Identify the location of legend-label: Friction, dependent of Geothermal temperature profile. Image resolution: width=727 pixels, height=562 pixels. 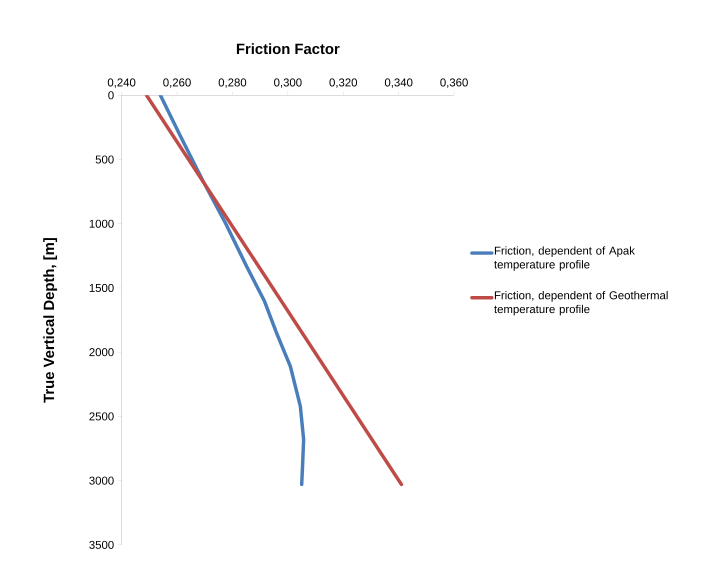
(581, 303).